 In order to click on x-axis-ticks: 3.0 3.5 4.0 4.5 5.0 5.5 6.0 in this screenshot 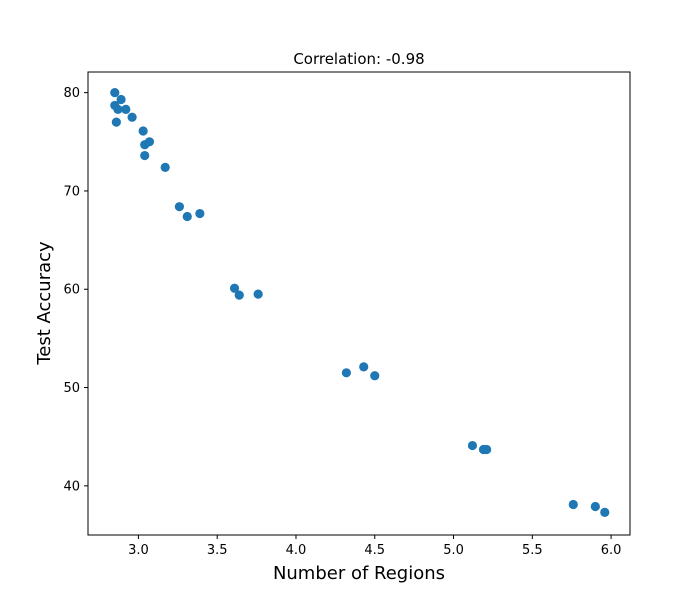, I will do `click(374, 546)`.